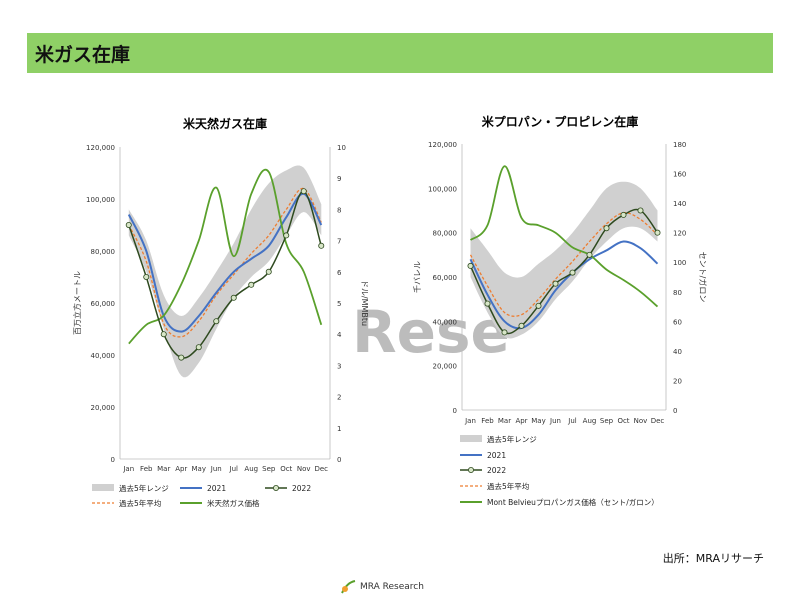 This screenshot has width=800, height=600. I want to click on y2-tick-label: 180, so click(679, 145).